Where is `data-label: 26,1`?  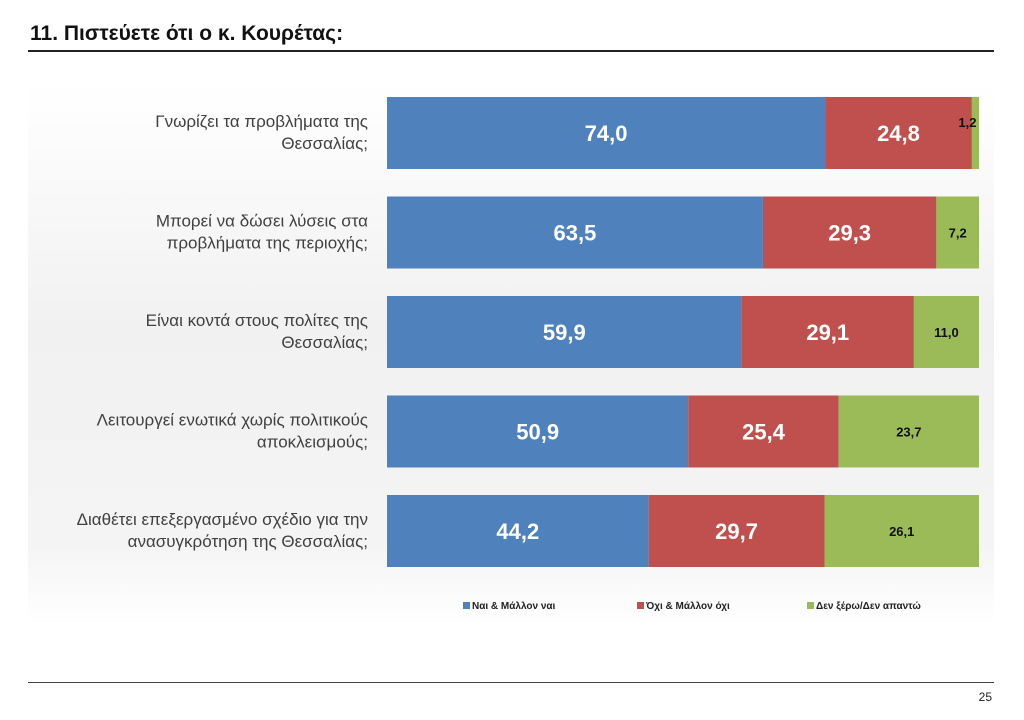
data-label: 26,1 is located at coordinates (901, 531).